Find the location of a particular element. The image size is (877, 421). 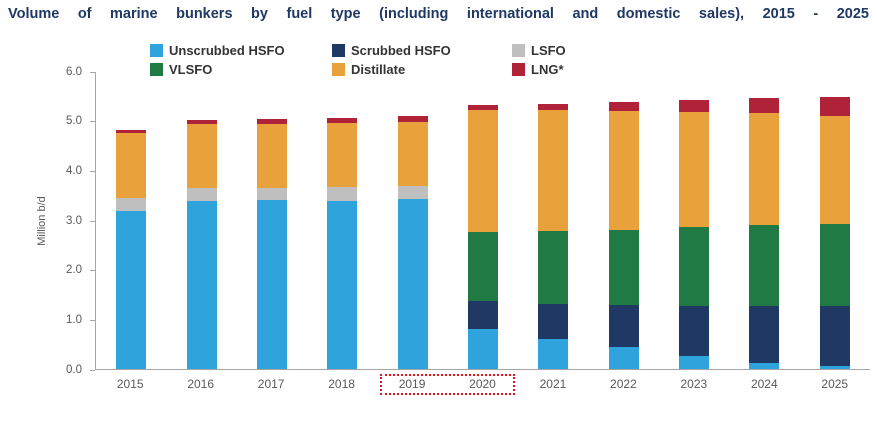

x-tick-label: 2015 is located at coordinates (130, 384).